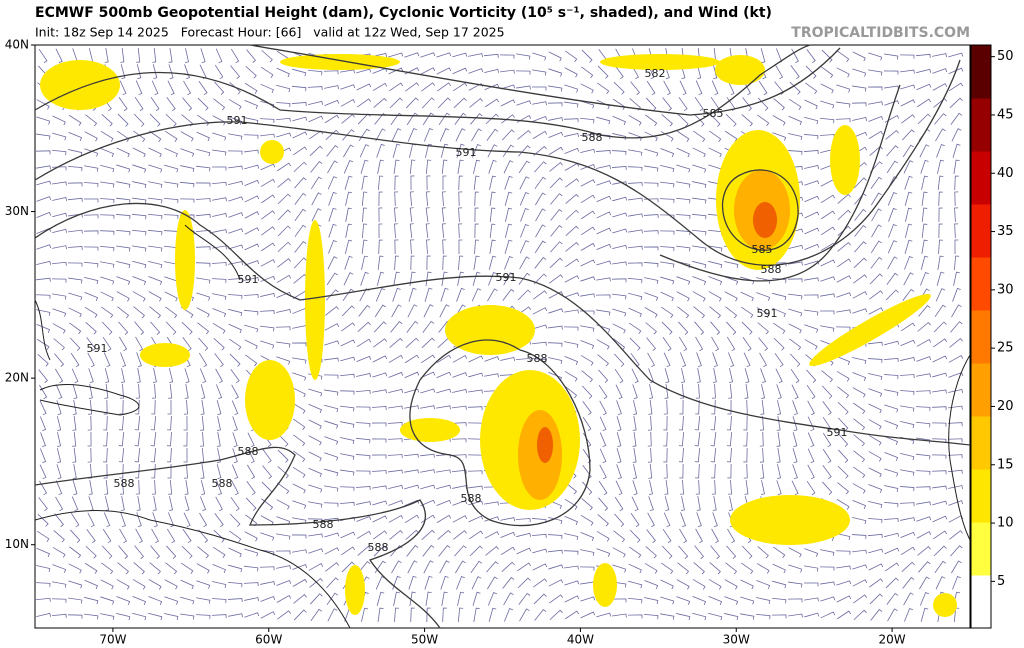  What do you see at coordinates (545, 80) in the screenshot?
I see `contour` at bounding box center [545, 80].